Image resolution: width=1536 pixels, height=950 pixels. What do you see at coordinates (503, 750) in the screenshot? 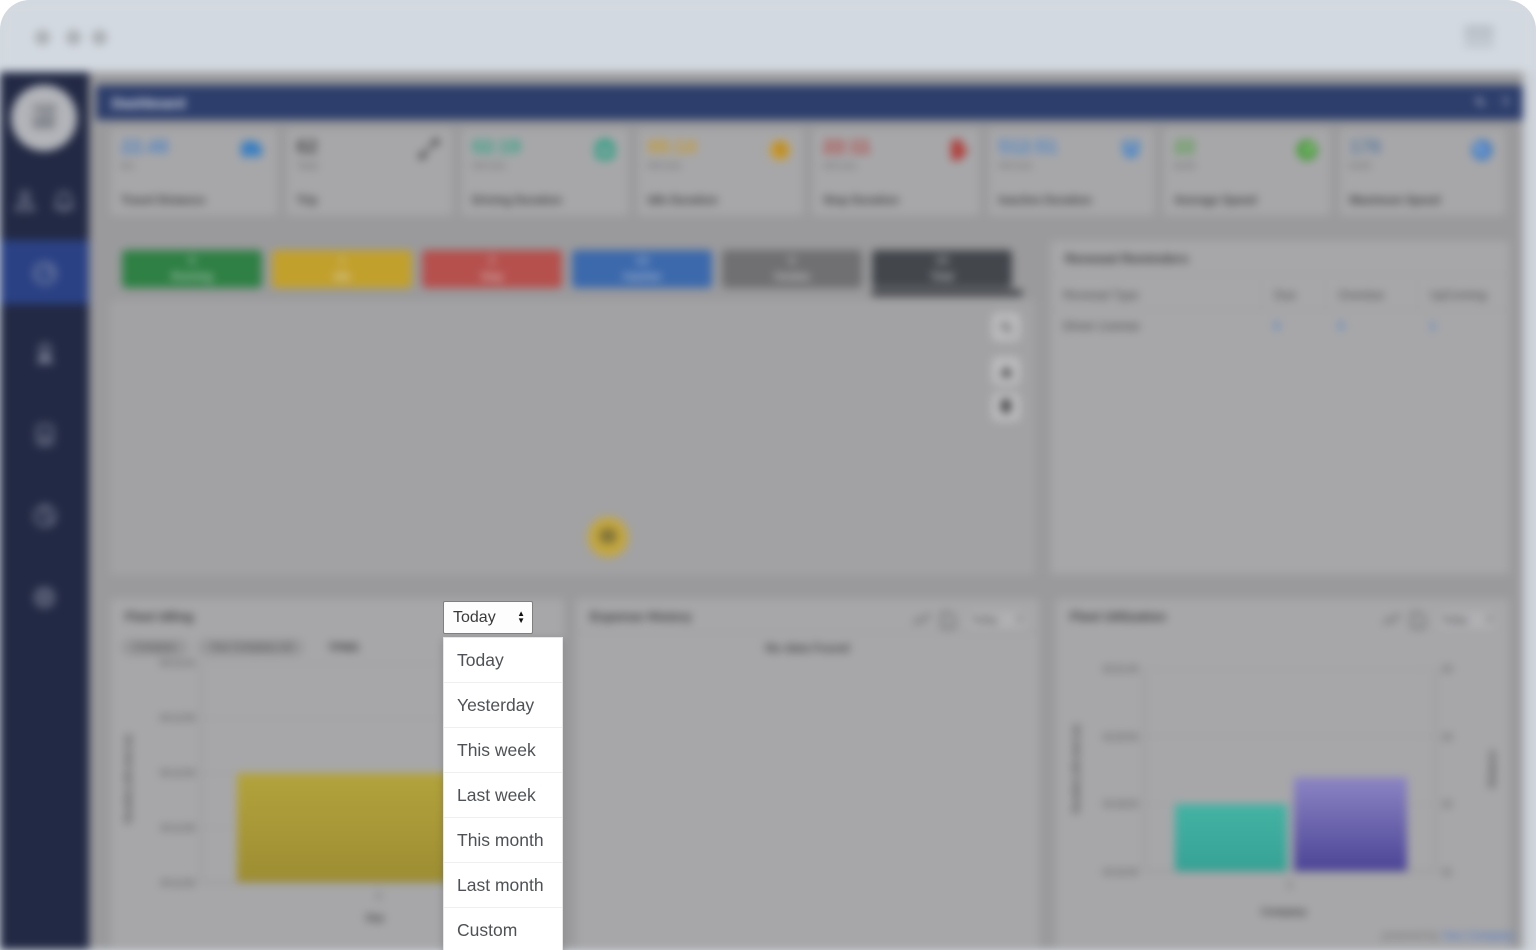
I see `option-this-week: This week` at bounding box center [503, 750].